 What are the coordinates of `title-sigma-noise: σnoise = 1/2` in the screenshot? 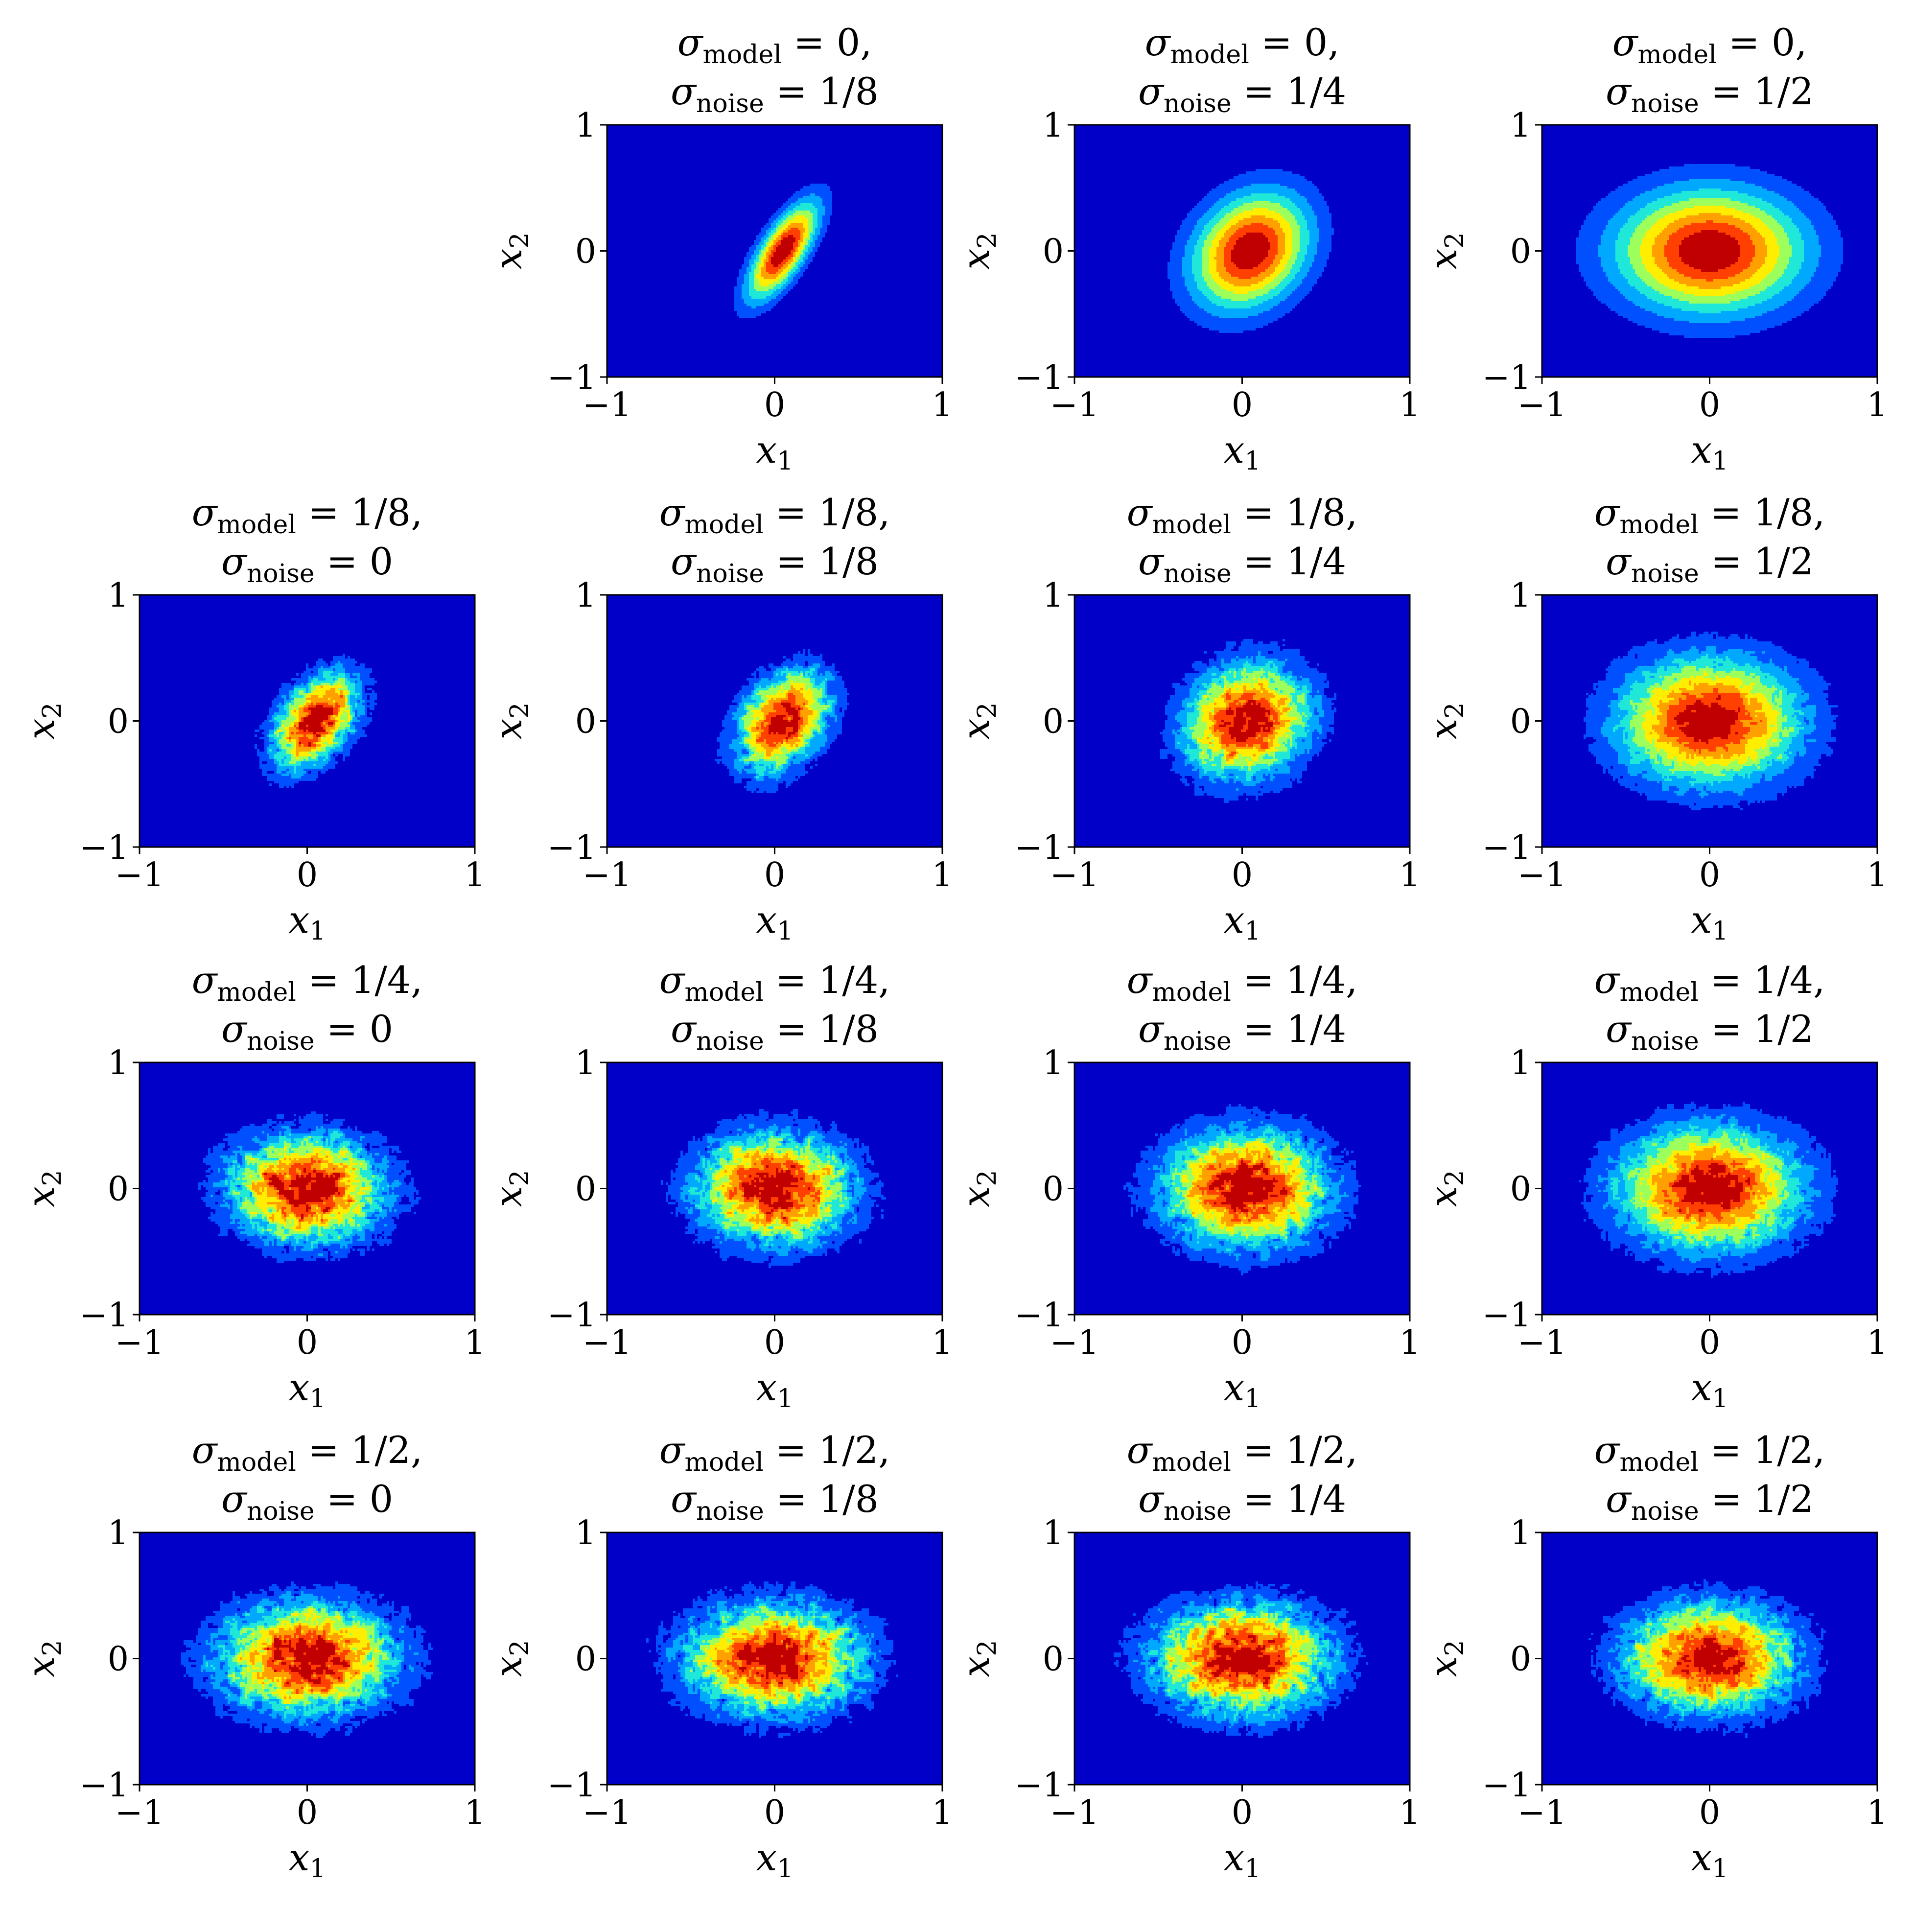 It's located at (1710, 565).